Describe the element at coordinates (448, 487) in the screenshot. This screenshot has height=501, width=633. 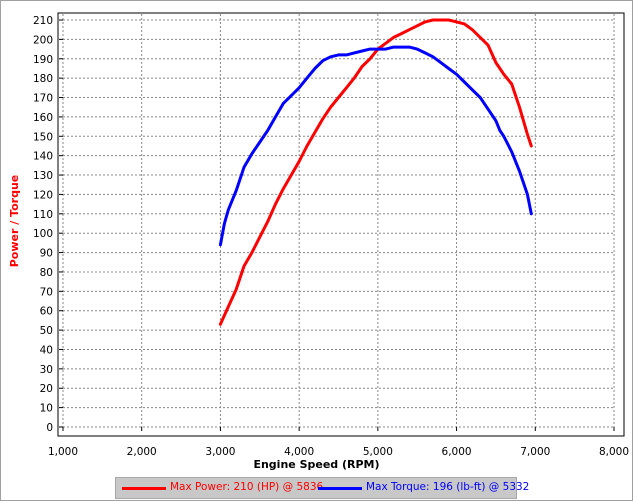
I see `legend-label-torque: Max Torque: 196 (lb-ft) @ 5332` at that location.